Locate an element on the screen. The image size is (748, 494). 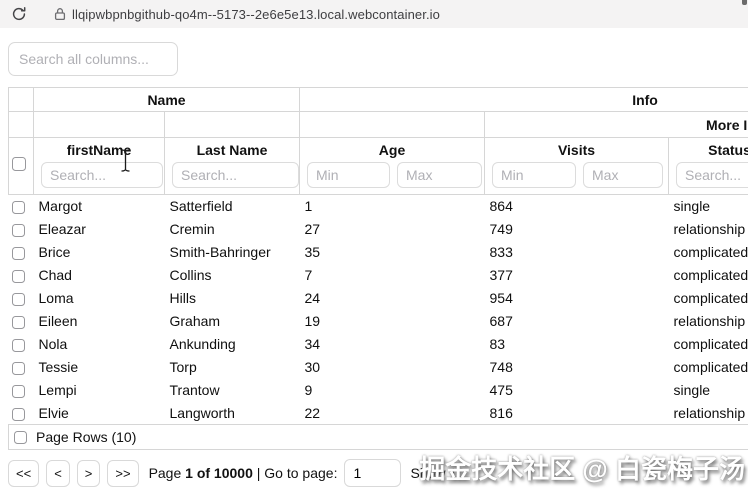
page-rows-checkbox is located at coordinates (20, 437).